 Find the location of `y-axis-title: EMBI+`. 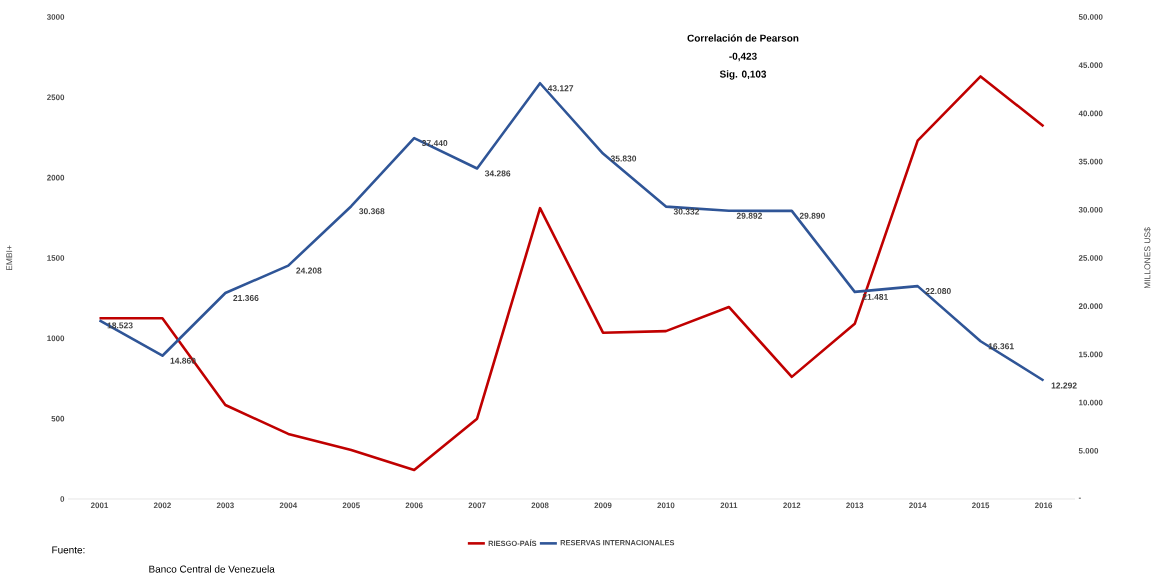

y-axis-title: EMBI+ is located at coordinates (9, 258).